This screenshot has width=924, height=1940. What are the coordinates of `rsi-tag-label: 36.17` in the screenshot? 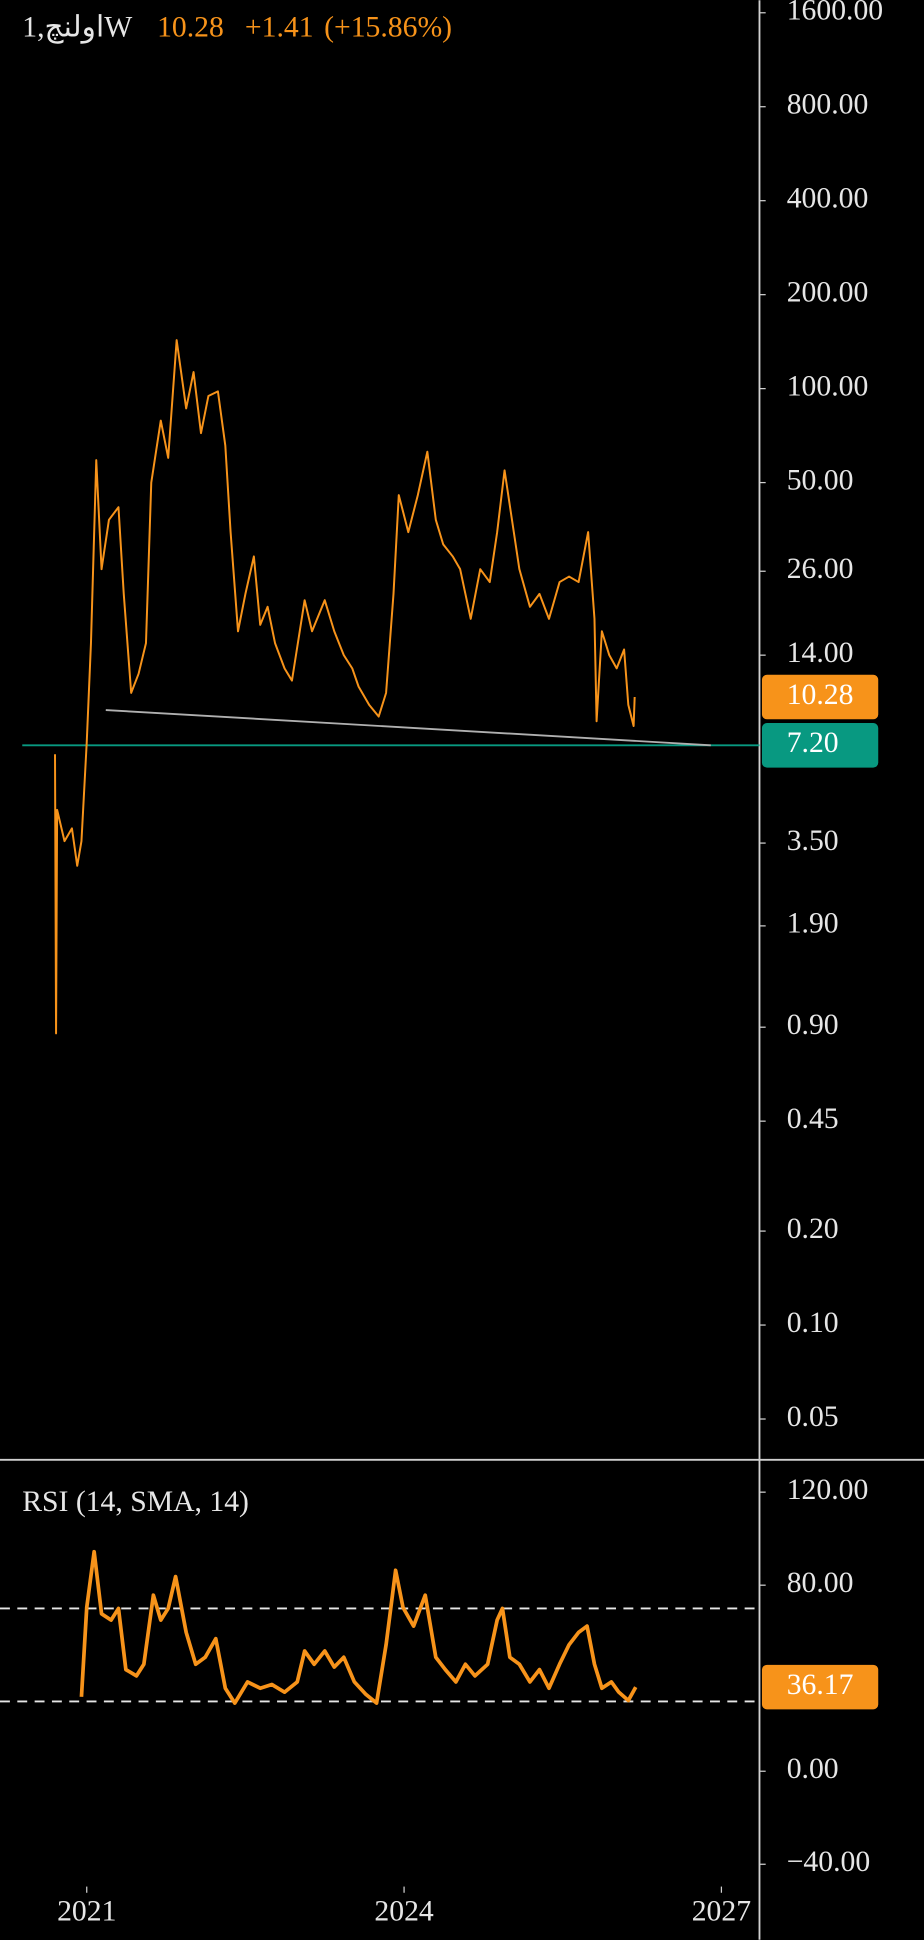 It's located at (820, 1685).